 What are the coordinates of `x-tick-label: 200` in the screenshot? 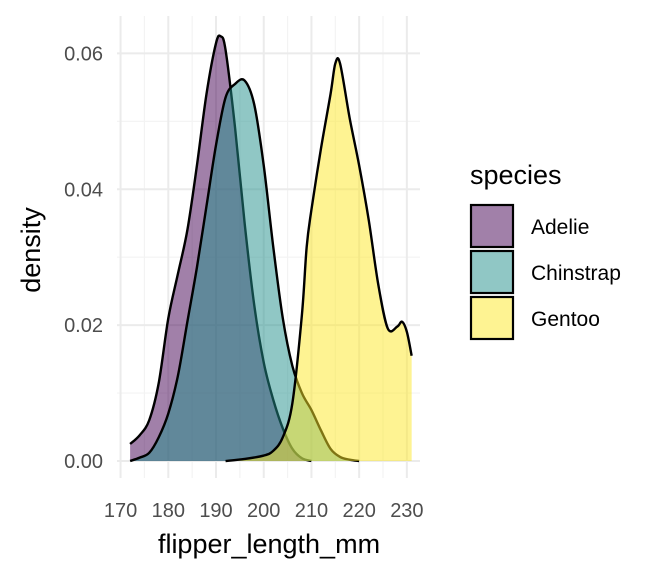 It's located at (263, 511).